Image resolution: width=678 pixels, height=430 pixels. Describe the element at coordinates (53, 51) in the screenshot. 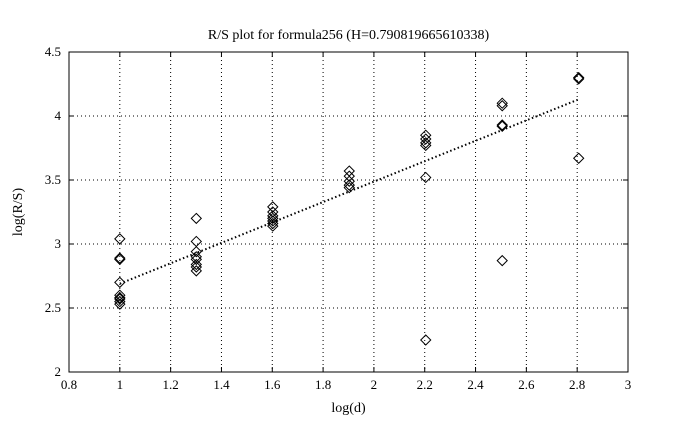

I see `y-tick-label: 4.5` at that location.